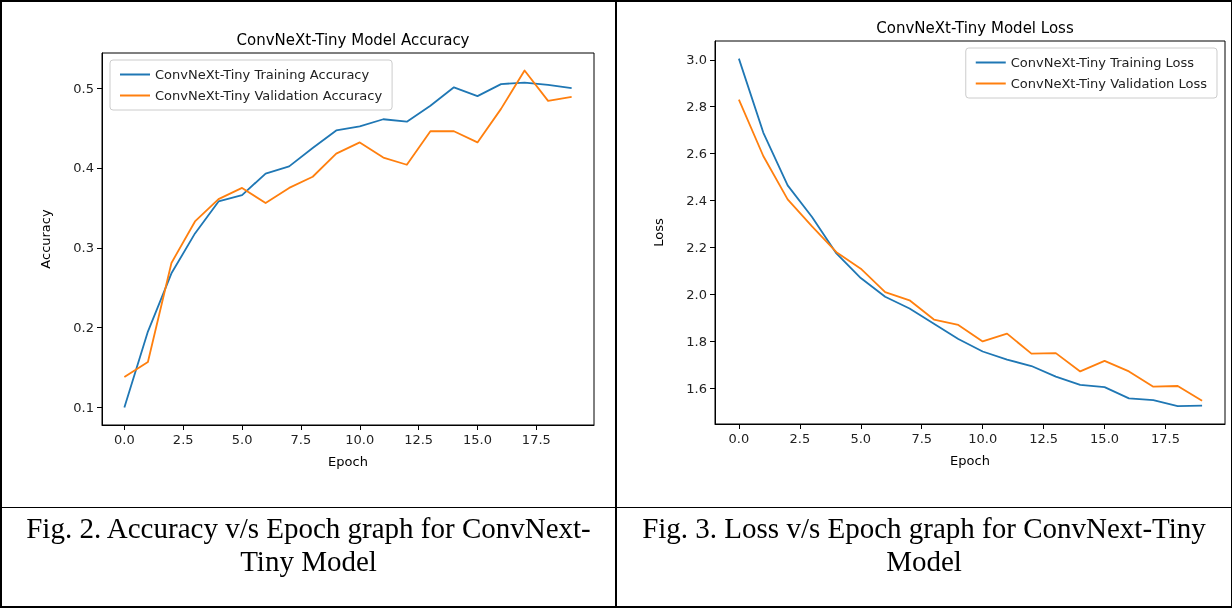 The image size is (1232, 608). I want to click on y-tick-label: 0.1, so click(83, 407).